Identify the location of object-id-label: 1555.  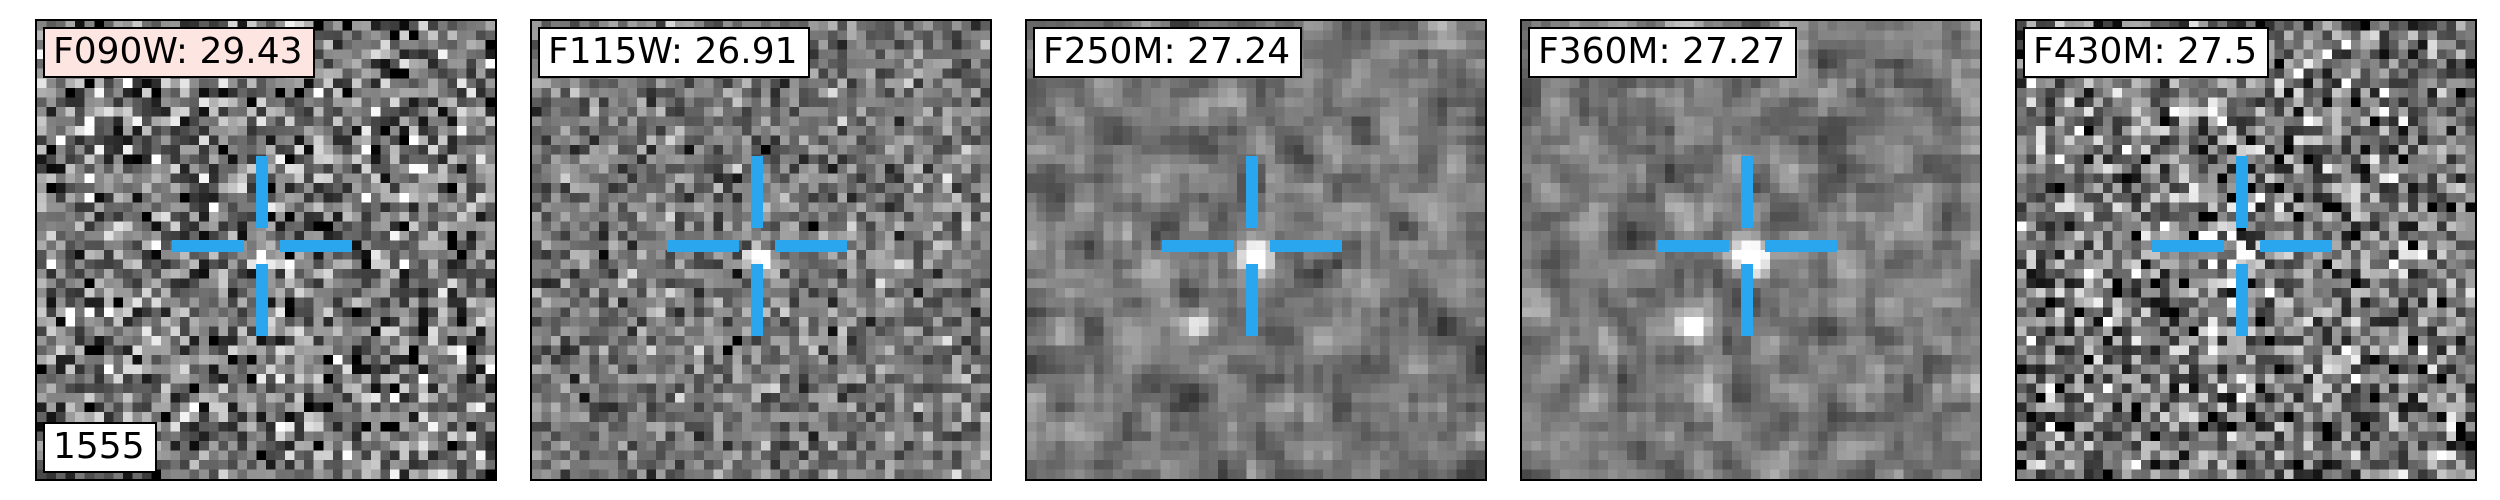
(100, 447).